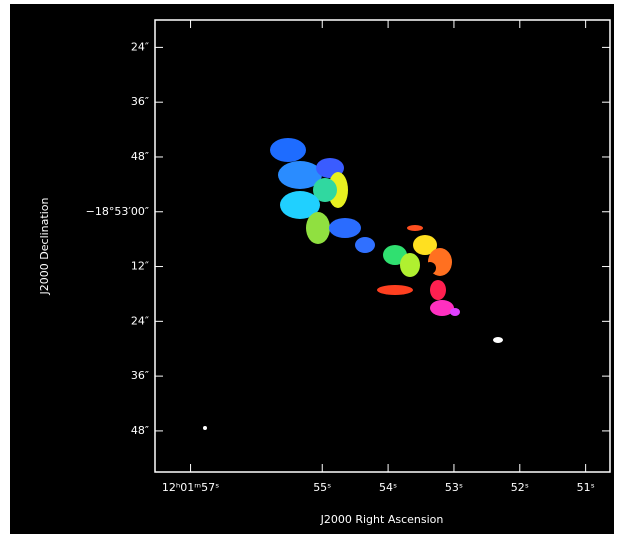 This screenshot has width=621, height=541. Describe the element at coordinates (586, 487) in the screenshot. I see `x-tick-label: 51ˢ` at that location.